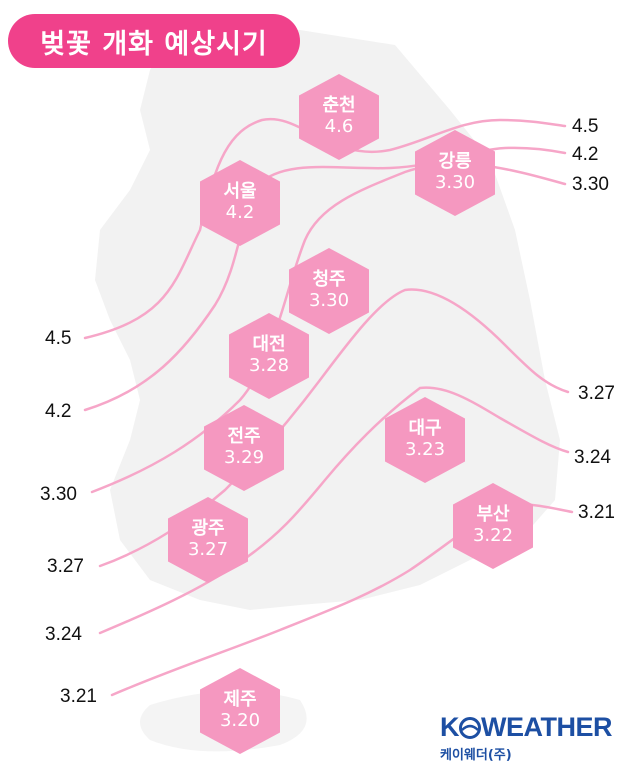 The height and width of the screenshot is (777, 640). I want to click on isoline-label-right-4-5: 4.5, so click(585, 126).